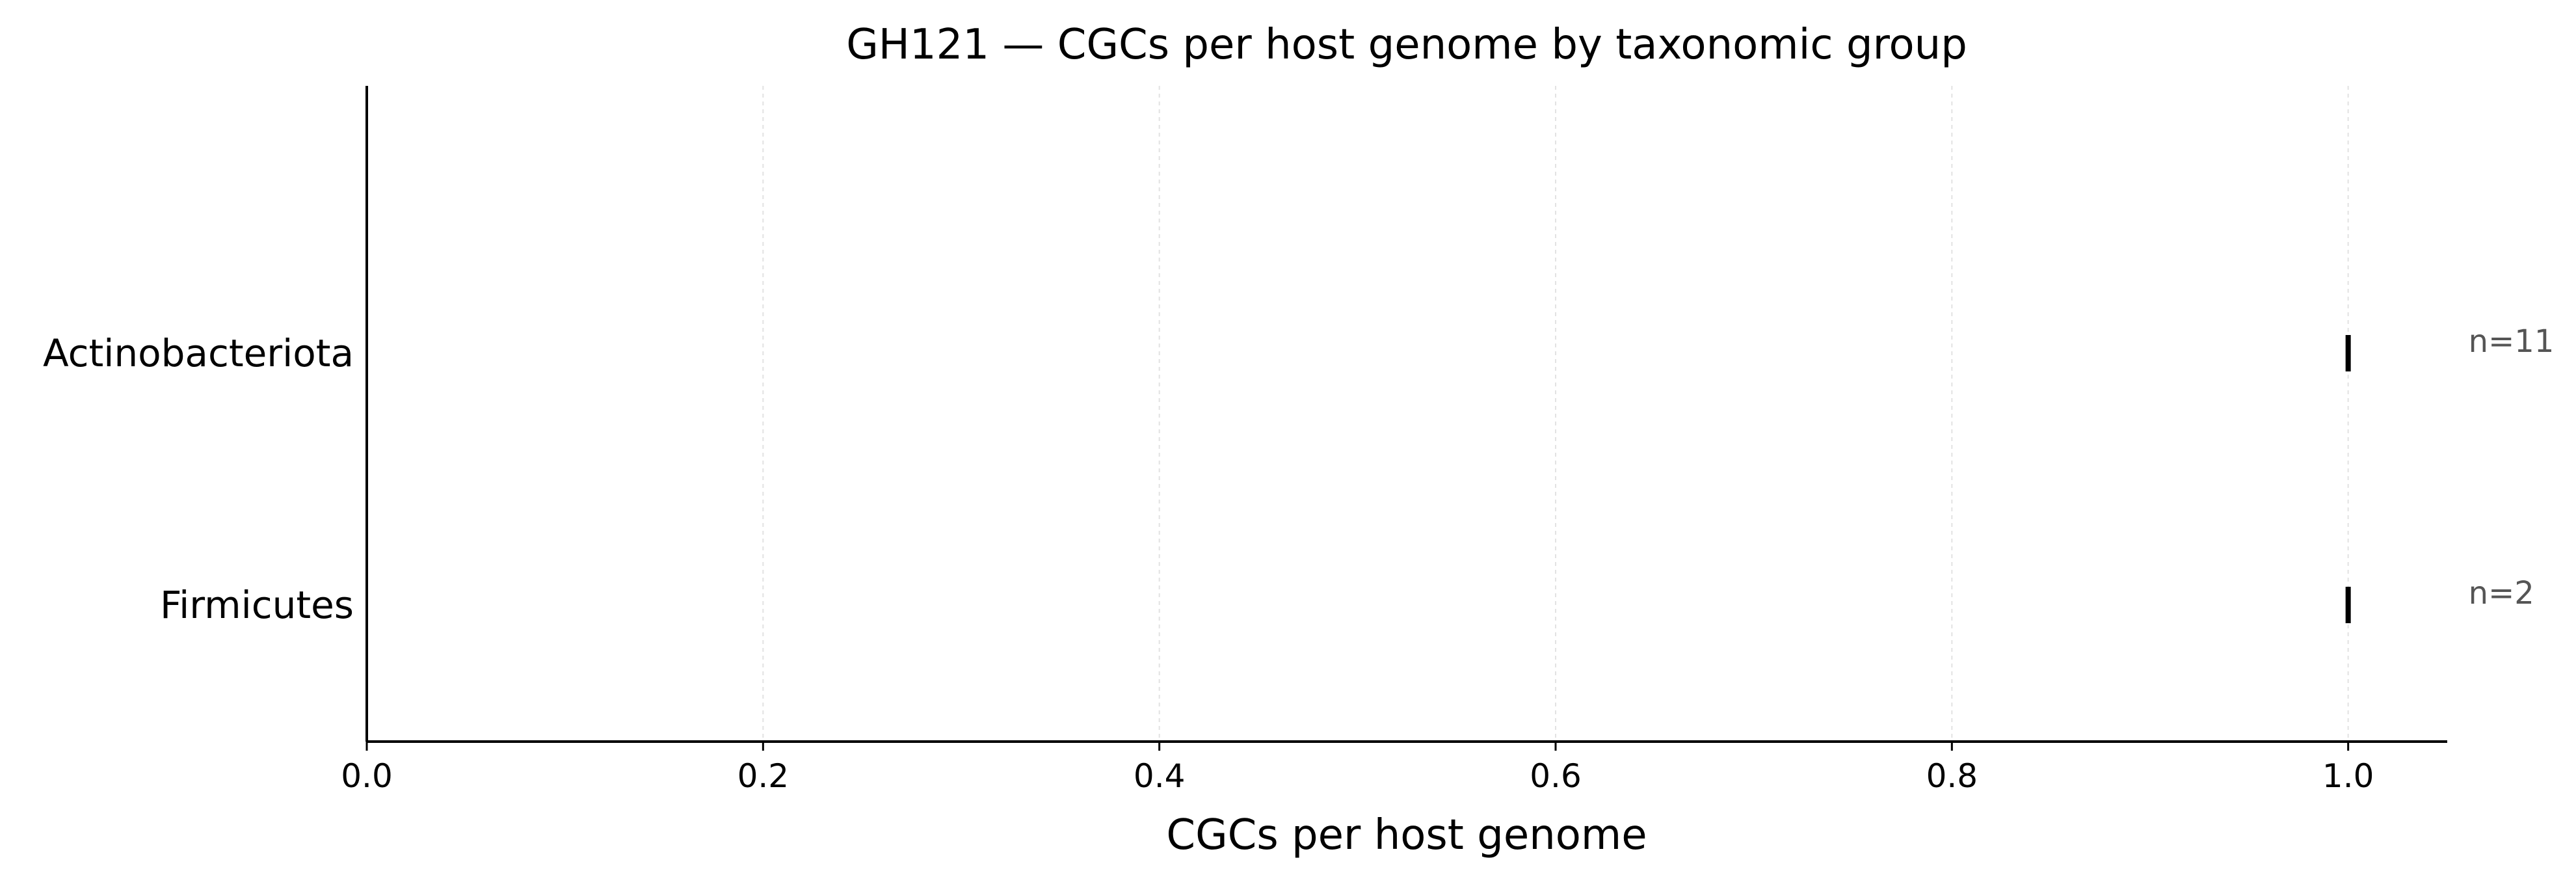 The width and height of the screenshot is (2576, 886). What do you see at coordinates (1406, 835) in the screenshot?
I see `x-axis-label: CGCs per host genome` at bounding box center [1406, 835].